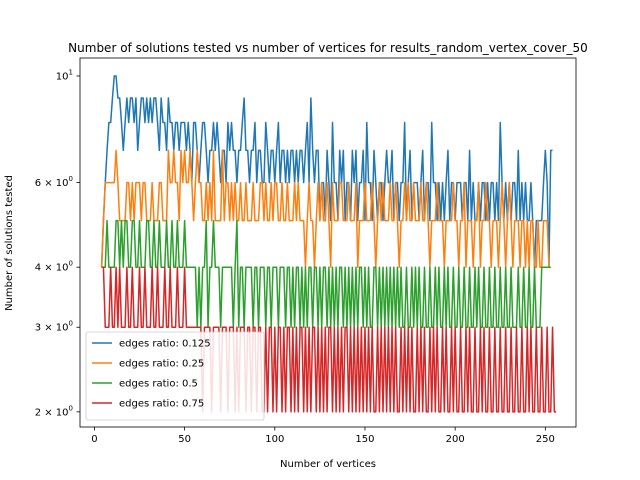 This screenshot has height=480, width=640. What do you see at coordinates (54, 411) in the screenshot?
I see `y-tick-label-0: 2 × 100` at bounding box center [54, 411].